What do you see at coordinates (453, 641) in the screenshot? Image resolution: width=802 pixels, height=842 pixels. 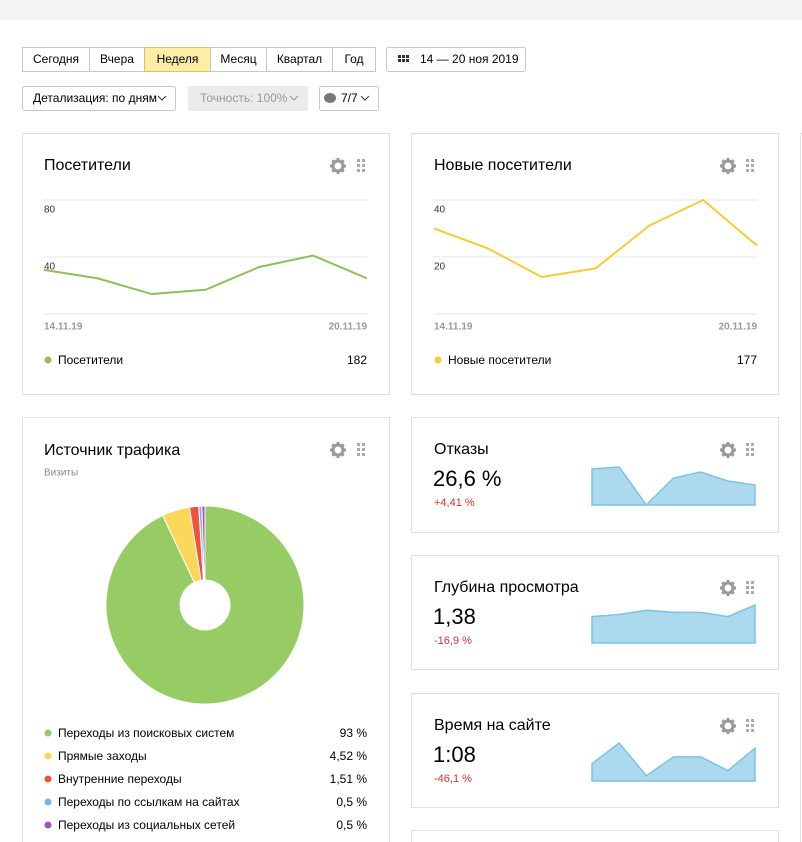 I see `metric-change: -16,9 %` at bounding box center [453, 641].